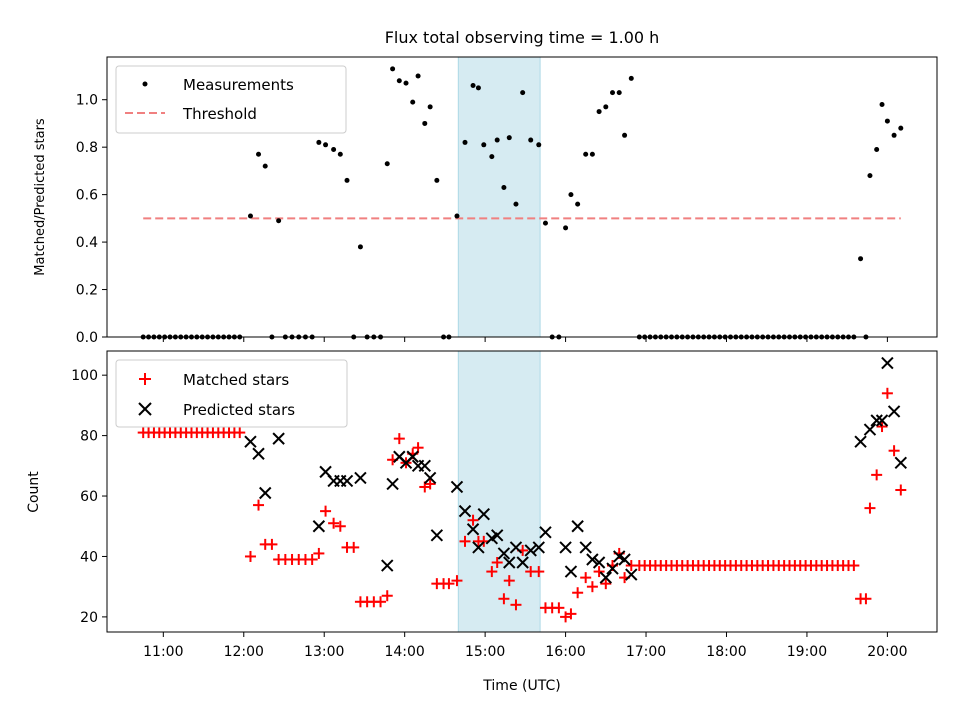 This screenshot has width=960, height=720. Describe the element at coordinates (87, 101) in the screenshot. I see `y-tick-label: 1.0` at that location.